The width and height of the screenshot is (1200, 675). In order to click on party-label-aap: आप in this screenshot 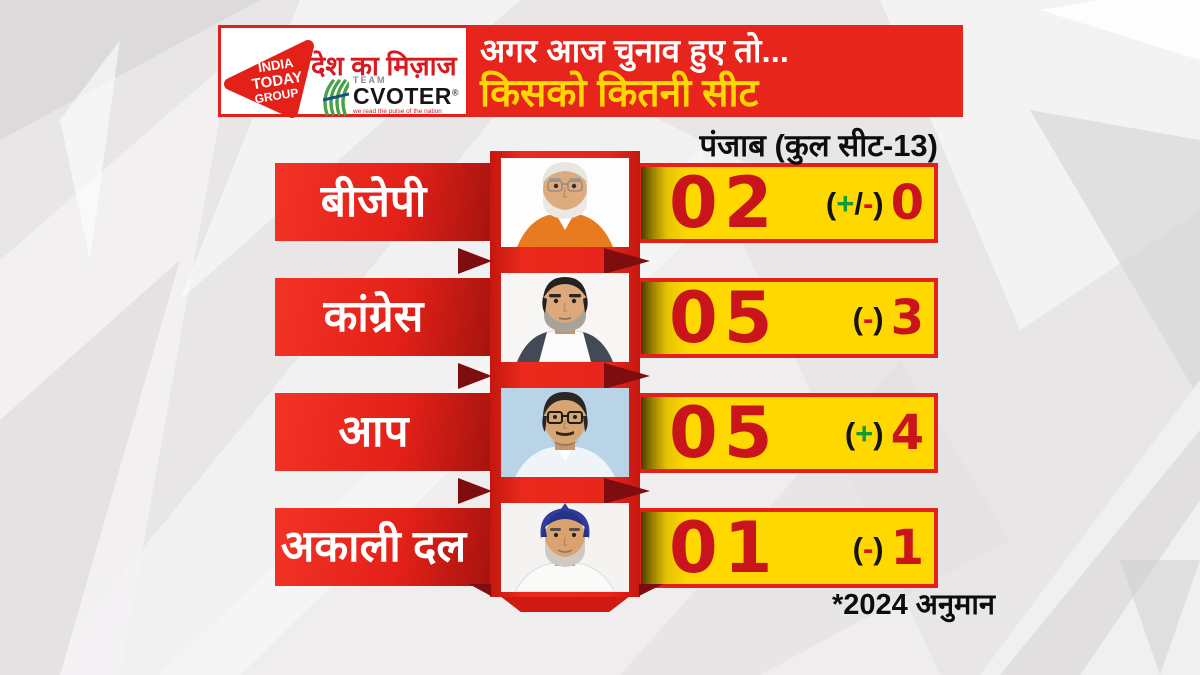, I will do `click(388, 432)`.